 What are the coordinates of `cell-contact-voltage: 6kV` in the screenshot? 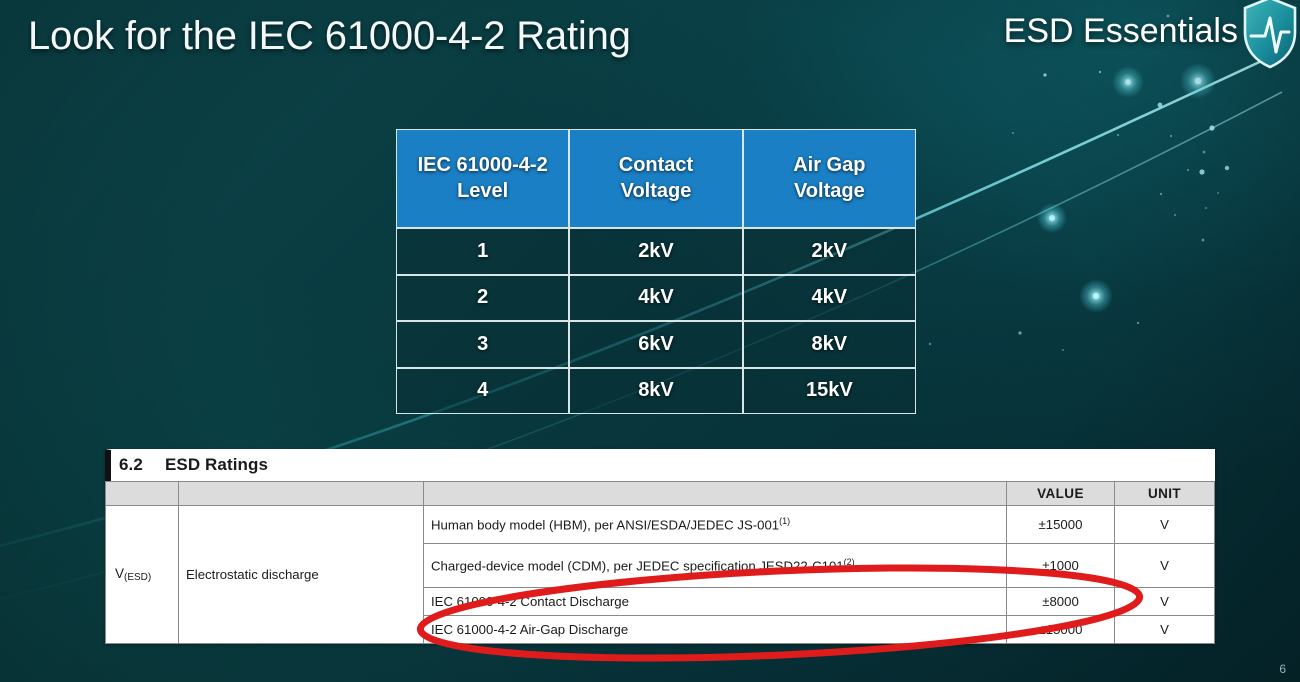 It's located at (656, 344).